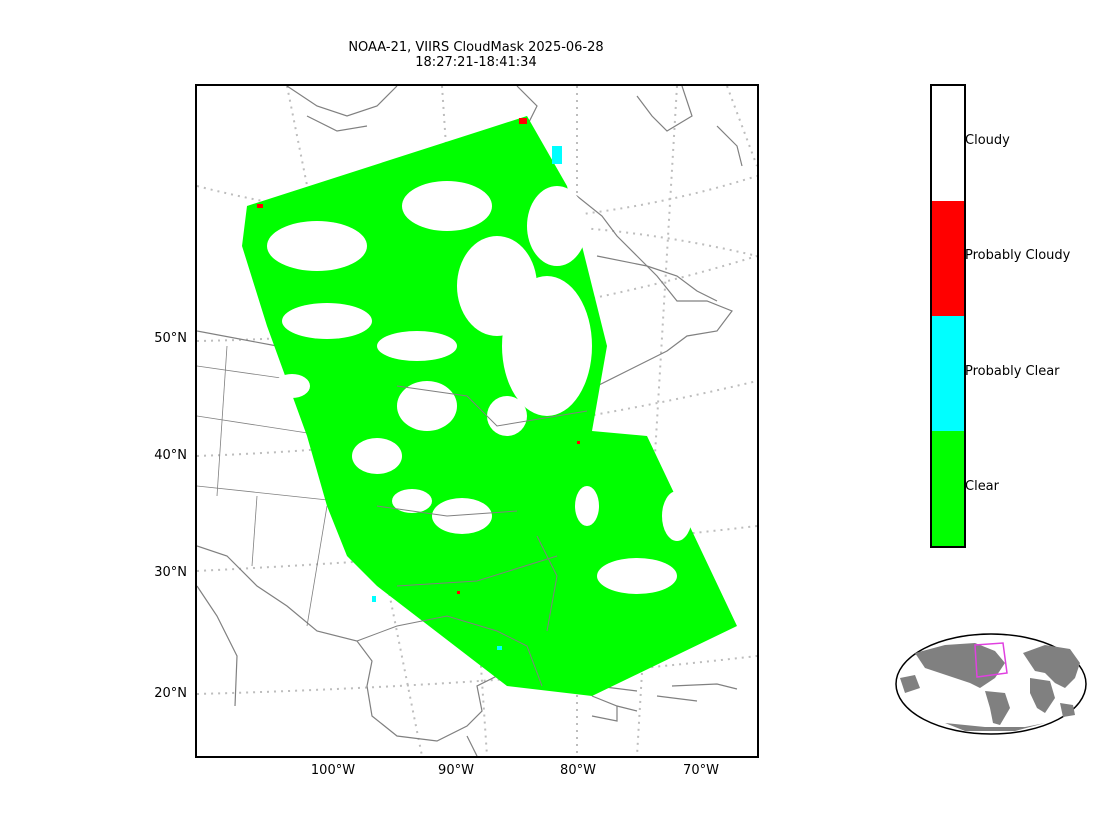  Describe the element at coordinates (476, 62) in the screenshot. I see `title-line-2: 18:27:21-18:41:34` at that location.